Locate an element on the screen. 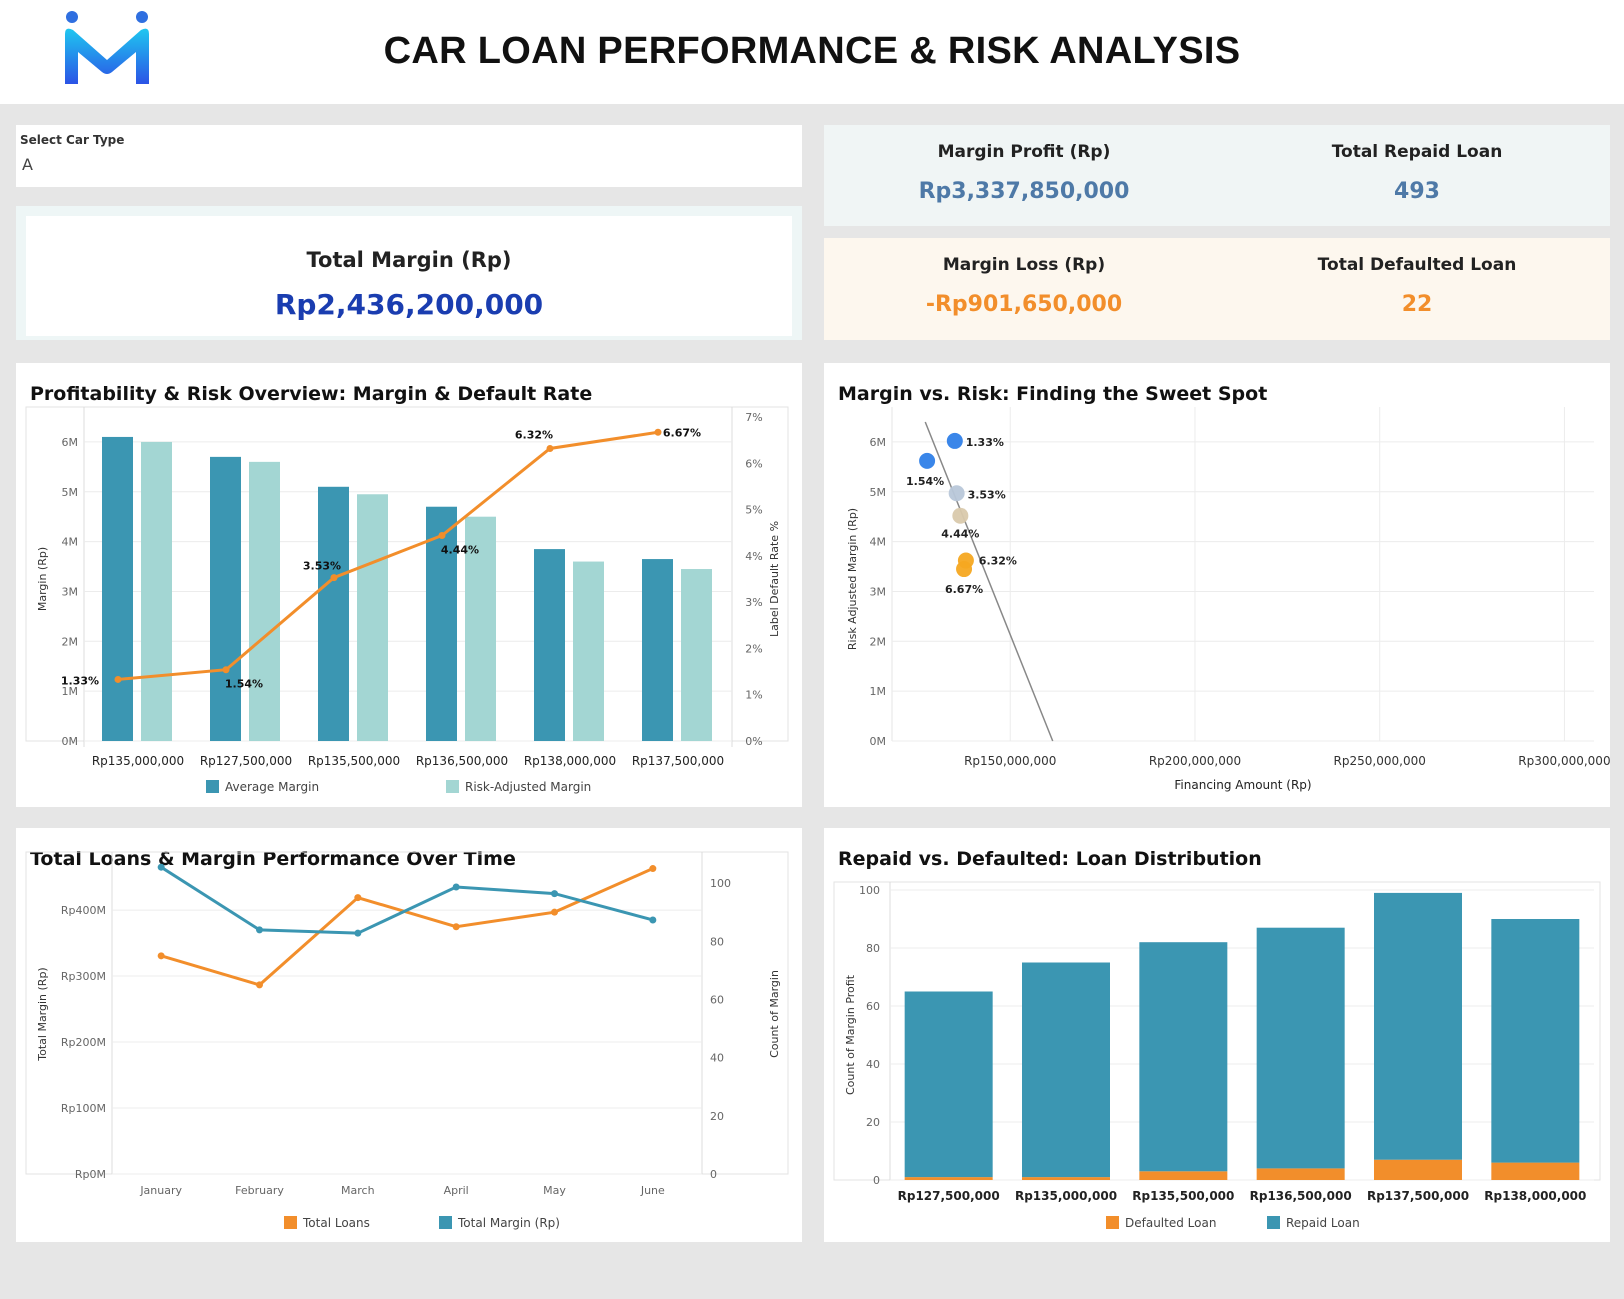 The height and width of the screenshot is (1299, 1624). margin-profit-label: Margin Profit (Rp) is located at coordinates (1024, 152).